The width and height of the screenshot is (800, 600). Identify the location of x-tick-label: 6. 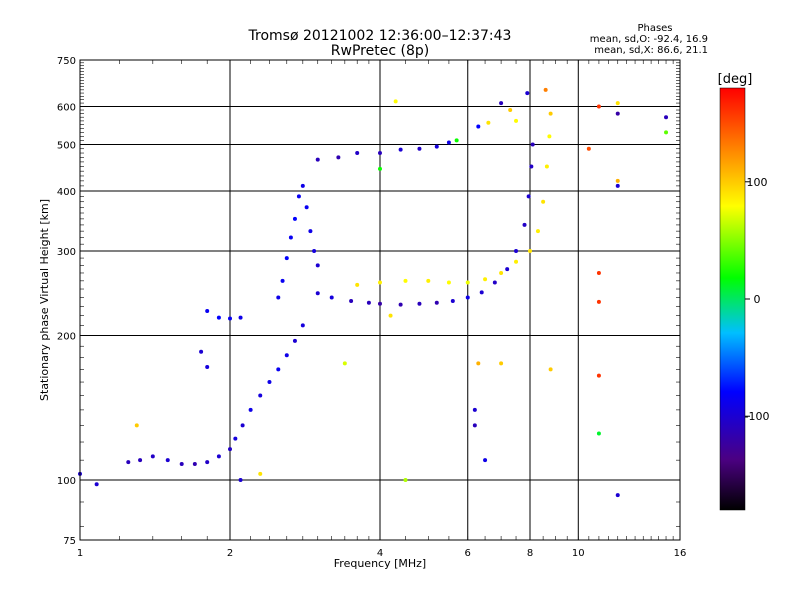
(468, 553).